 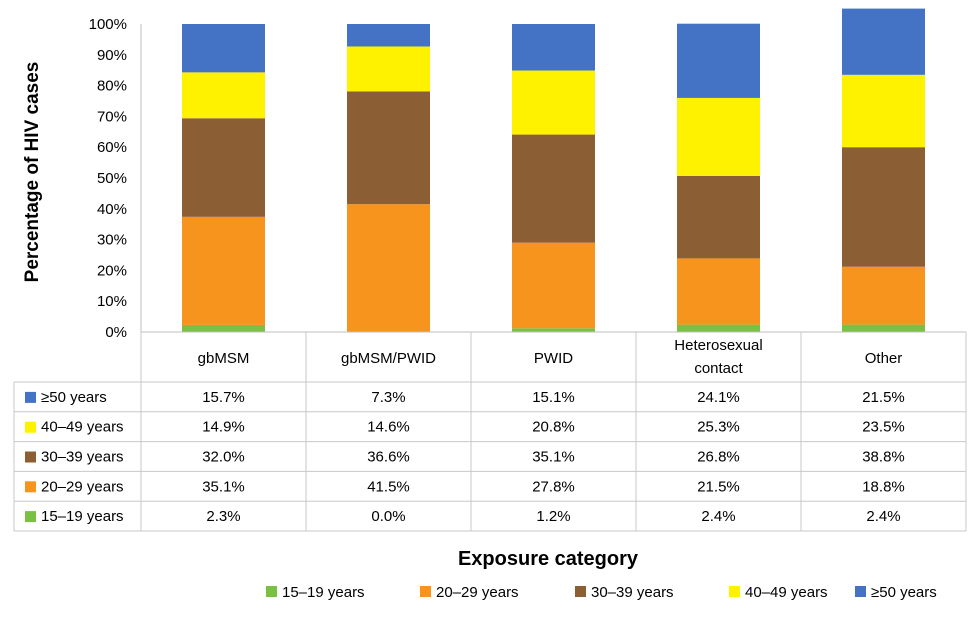 I want to click on x-category-label: Other, so click(x=884, y=358).